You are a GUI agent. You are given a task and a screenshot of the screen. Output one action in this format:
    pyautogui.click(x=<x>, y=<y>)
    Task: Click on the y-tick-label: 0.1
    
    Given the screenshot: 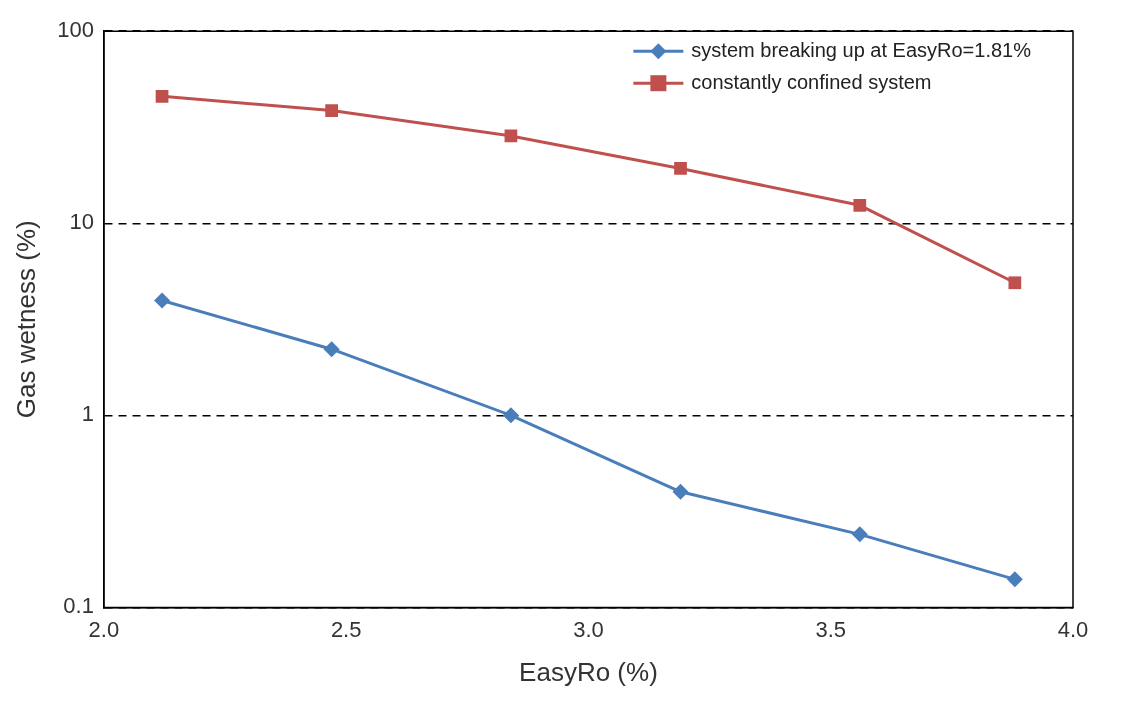 What is the action you would take?
    pyautogui.click(x=78, y=606)
    